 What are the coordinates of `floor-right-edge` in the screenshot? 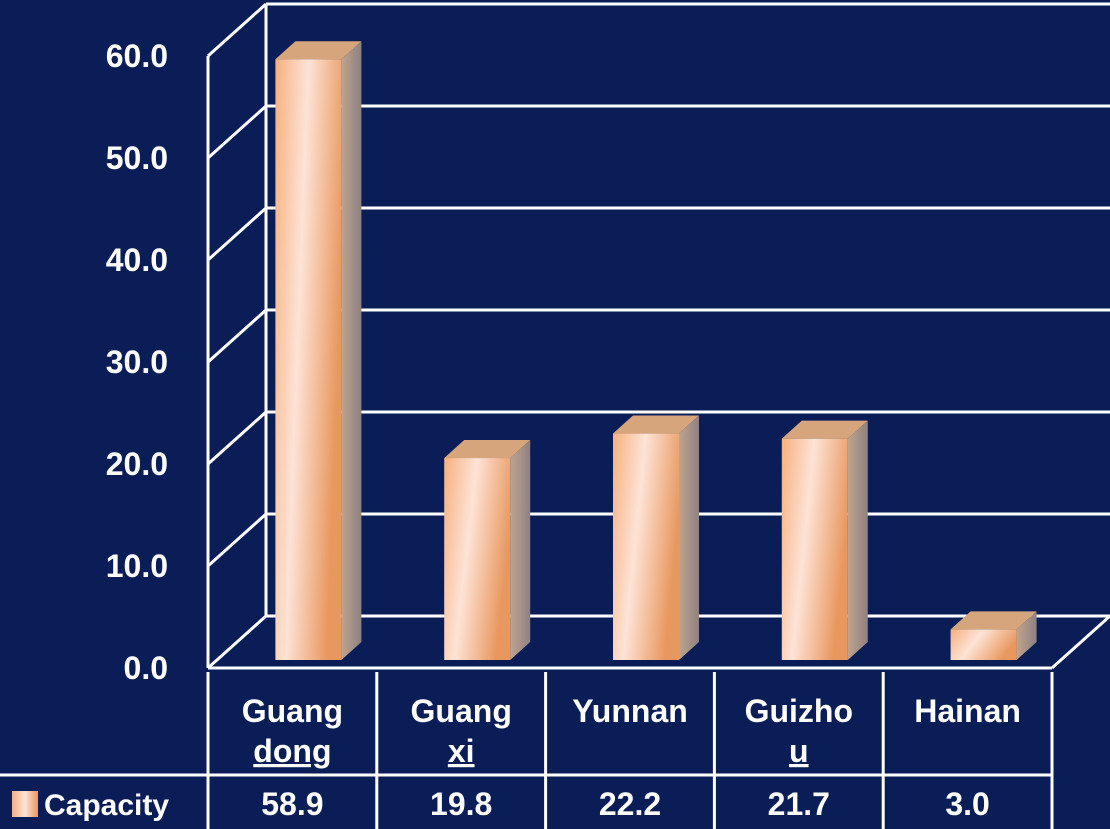 It's located at (1080, 642).